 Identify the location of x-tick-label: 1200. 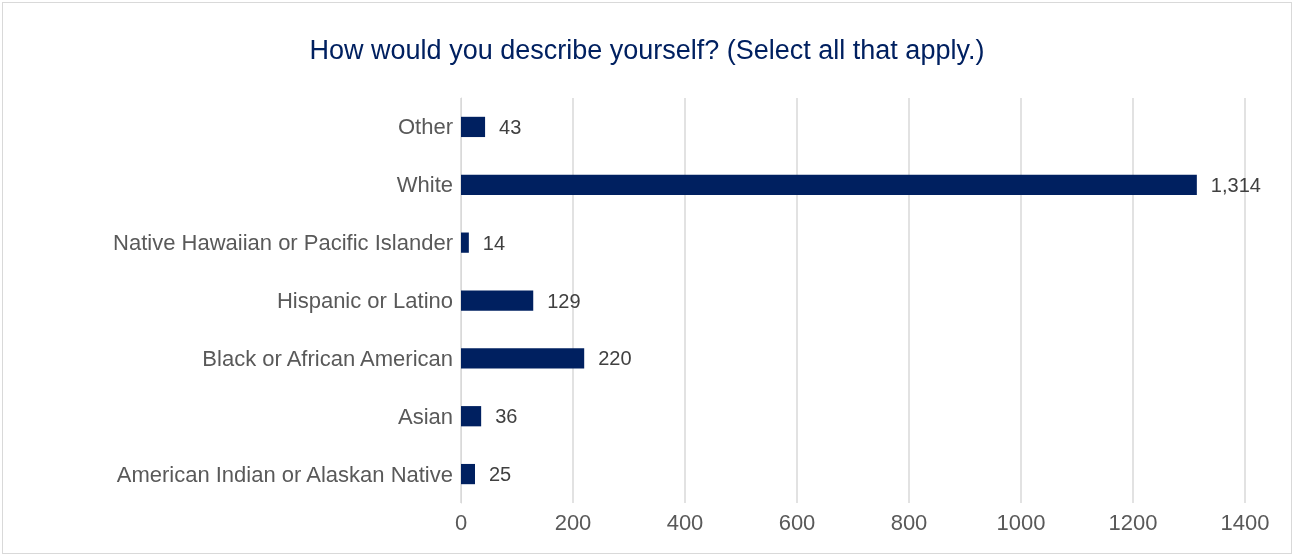
(1133, 522).